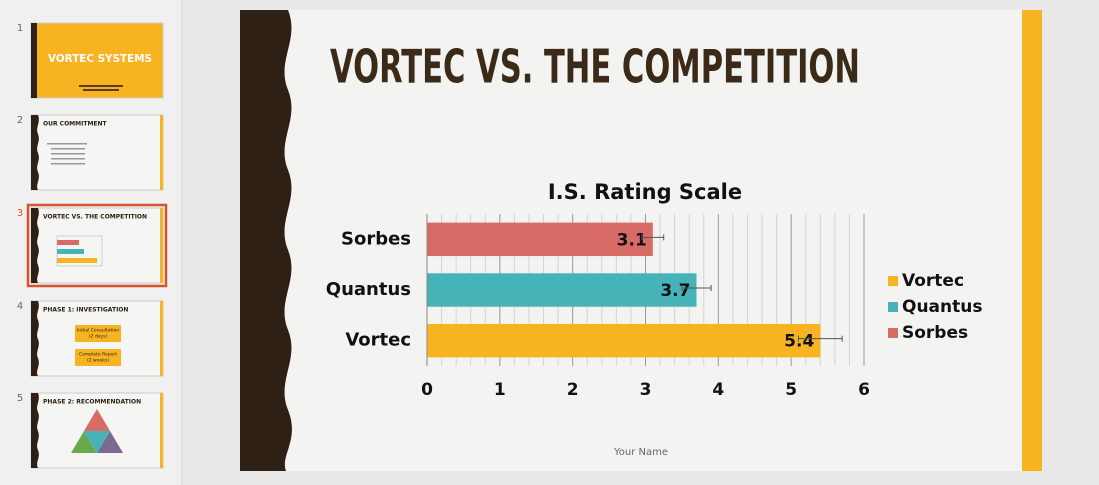  What do you see at coordinates (718, 390) in the screenshot?
I see `x-tick-label: 4` at bounding box center [718, 390].